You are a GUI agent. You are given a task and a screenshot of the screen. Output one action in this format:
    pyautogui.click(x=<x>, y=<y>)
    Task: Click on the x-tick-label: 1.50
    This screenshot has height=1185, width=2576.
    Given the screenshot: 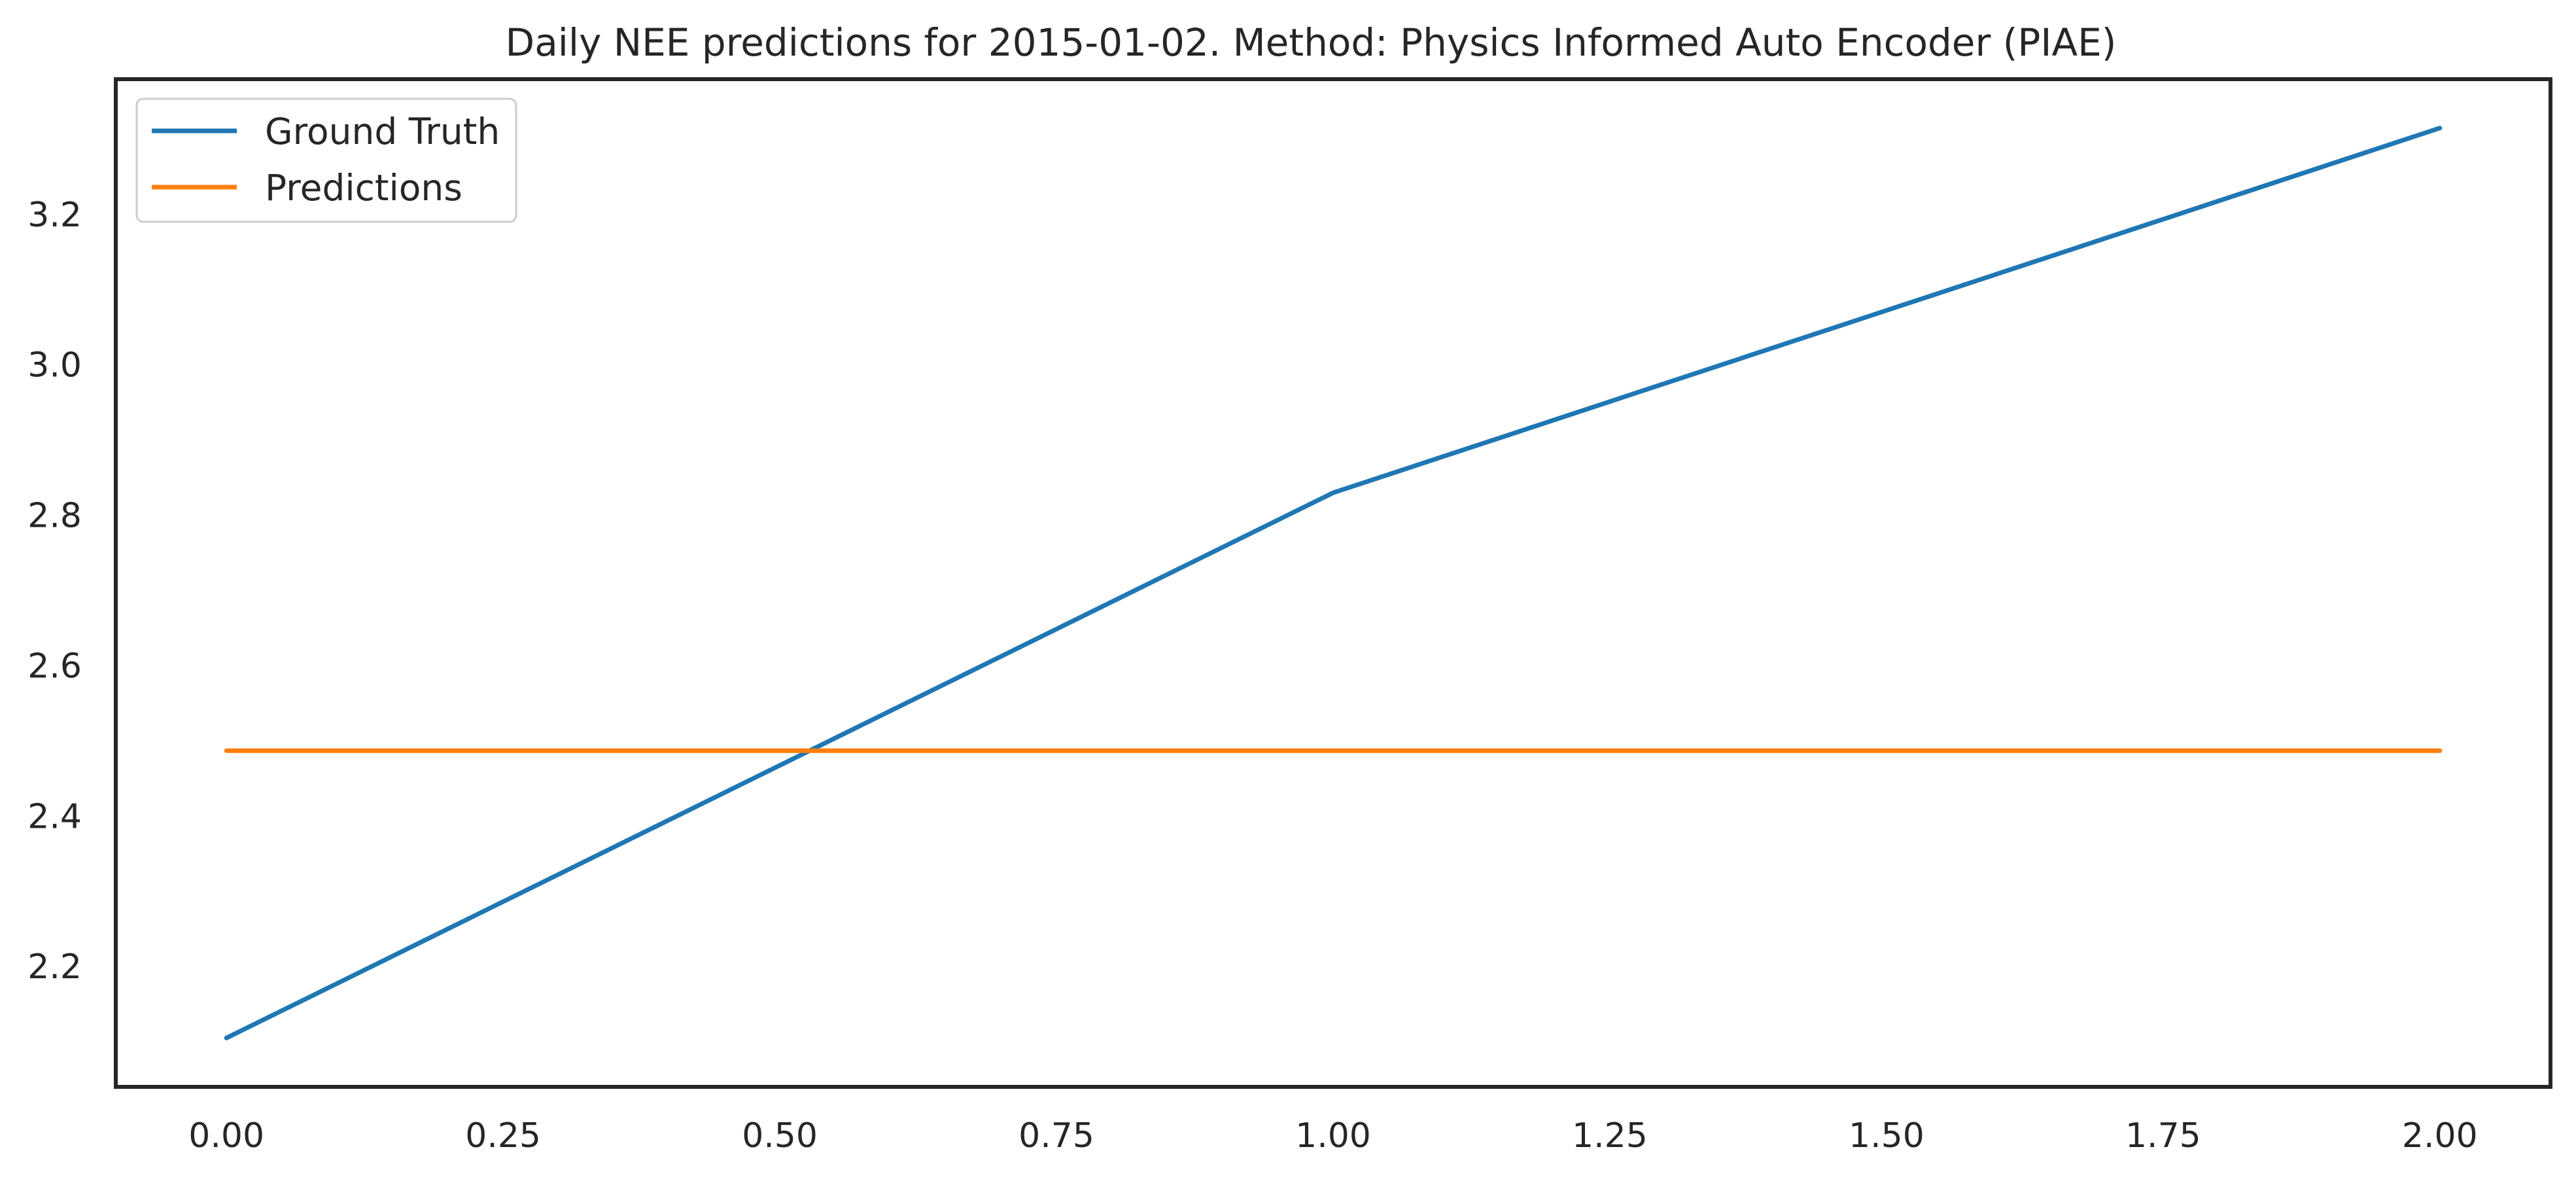 What is the action you would take?
    pyautogui.click(x=1886, y=1136)
    